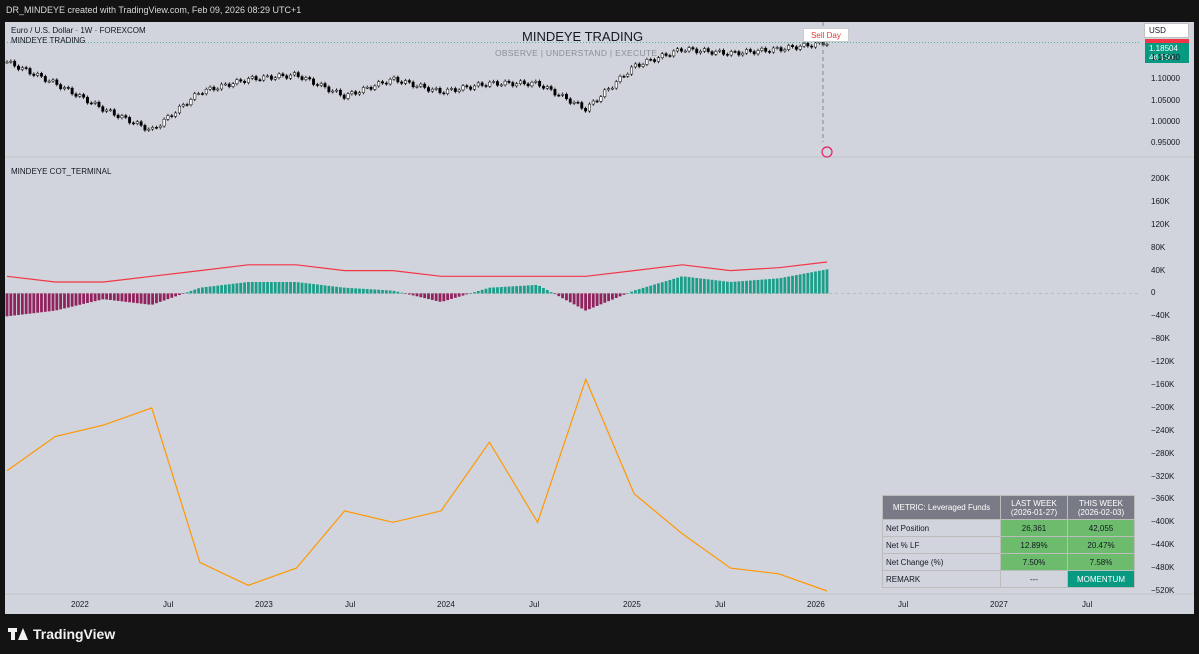  Describe the element at coordinates (48, 40) in the screenshot. I see `indicator-label: MINDEYE TRADING` at that location.